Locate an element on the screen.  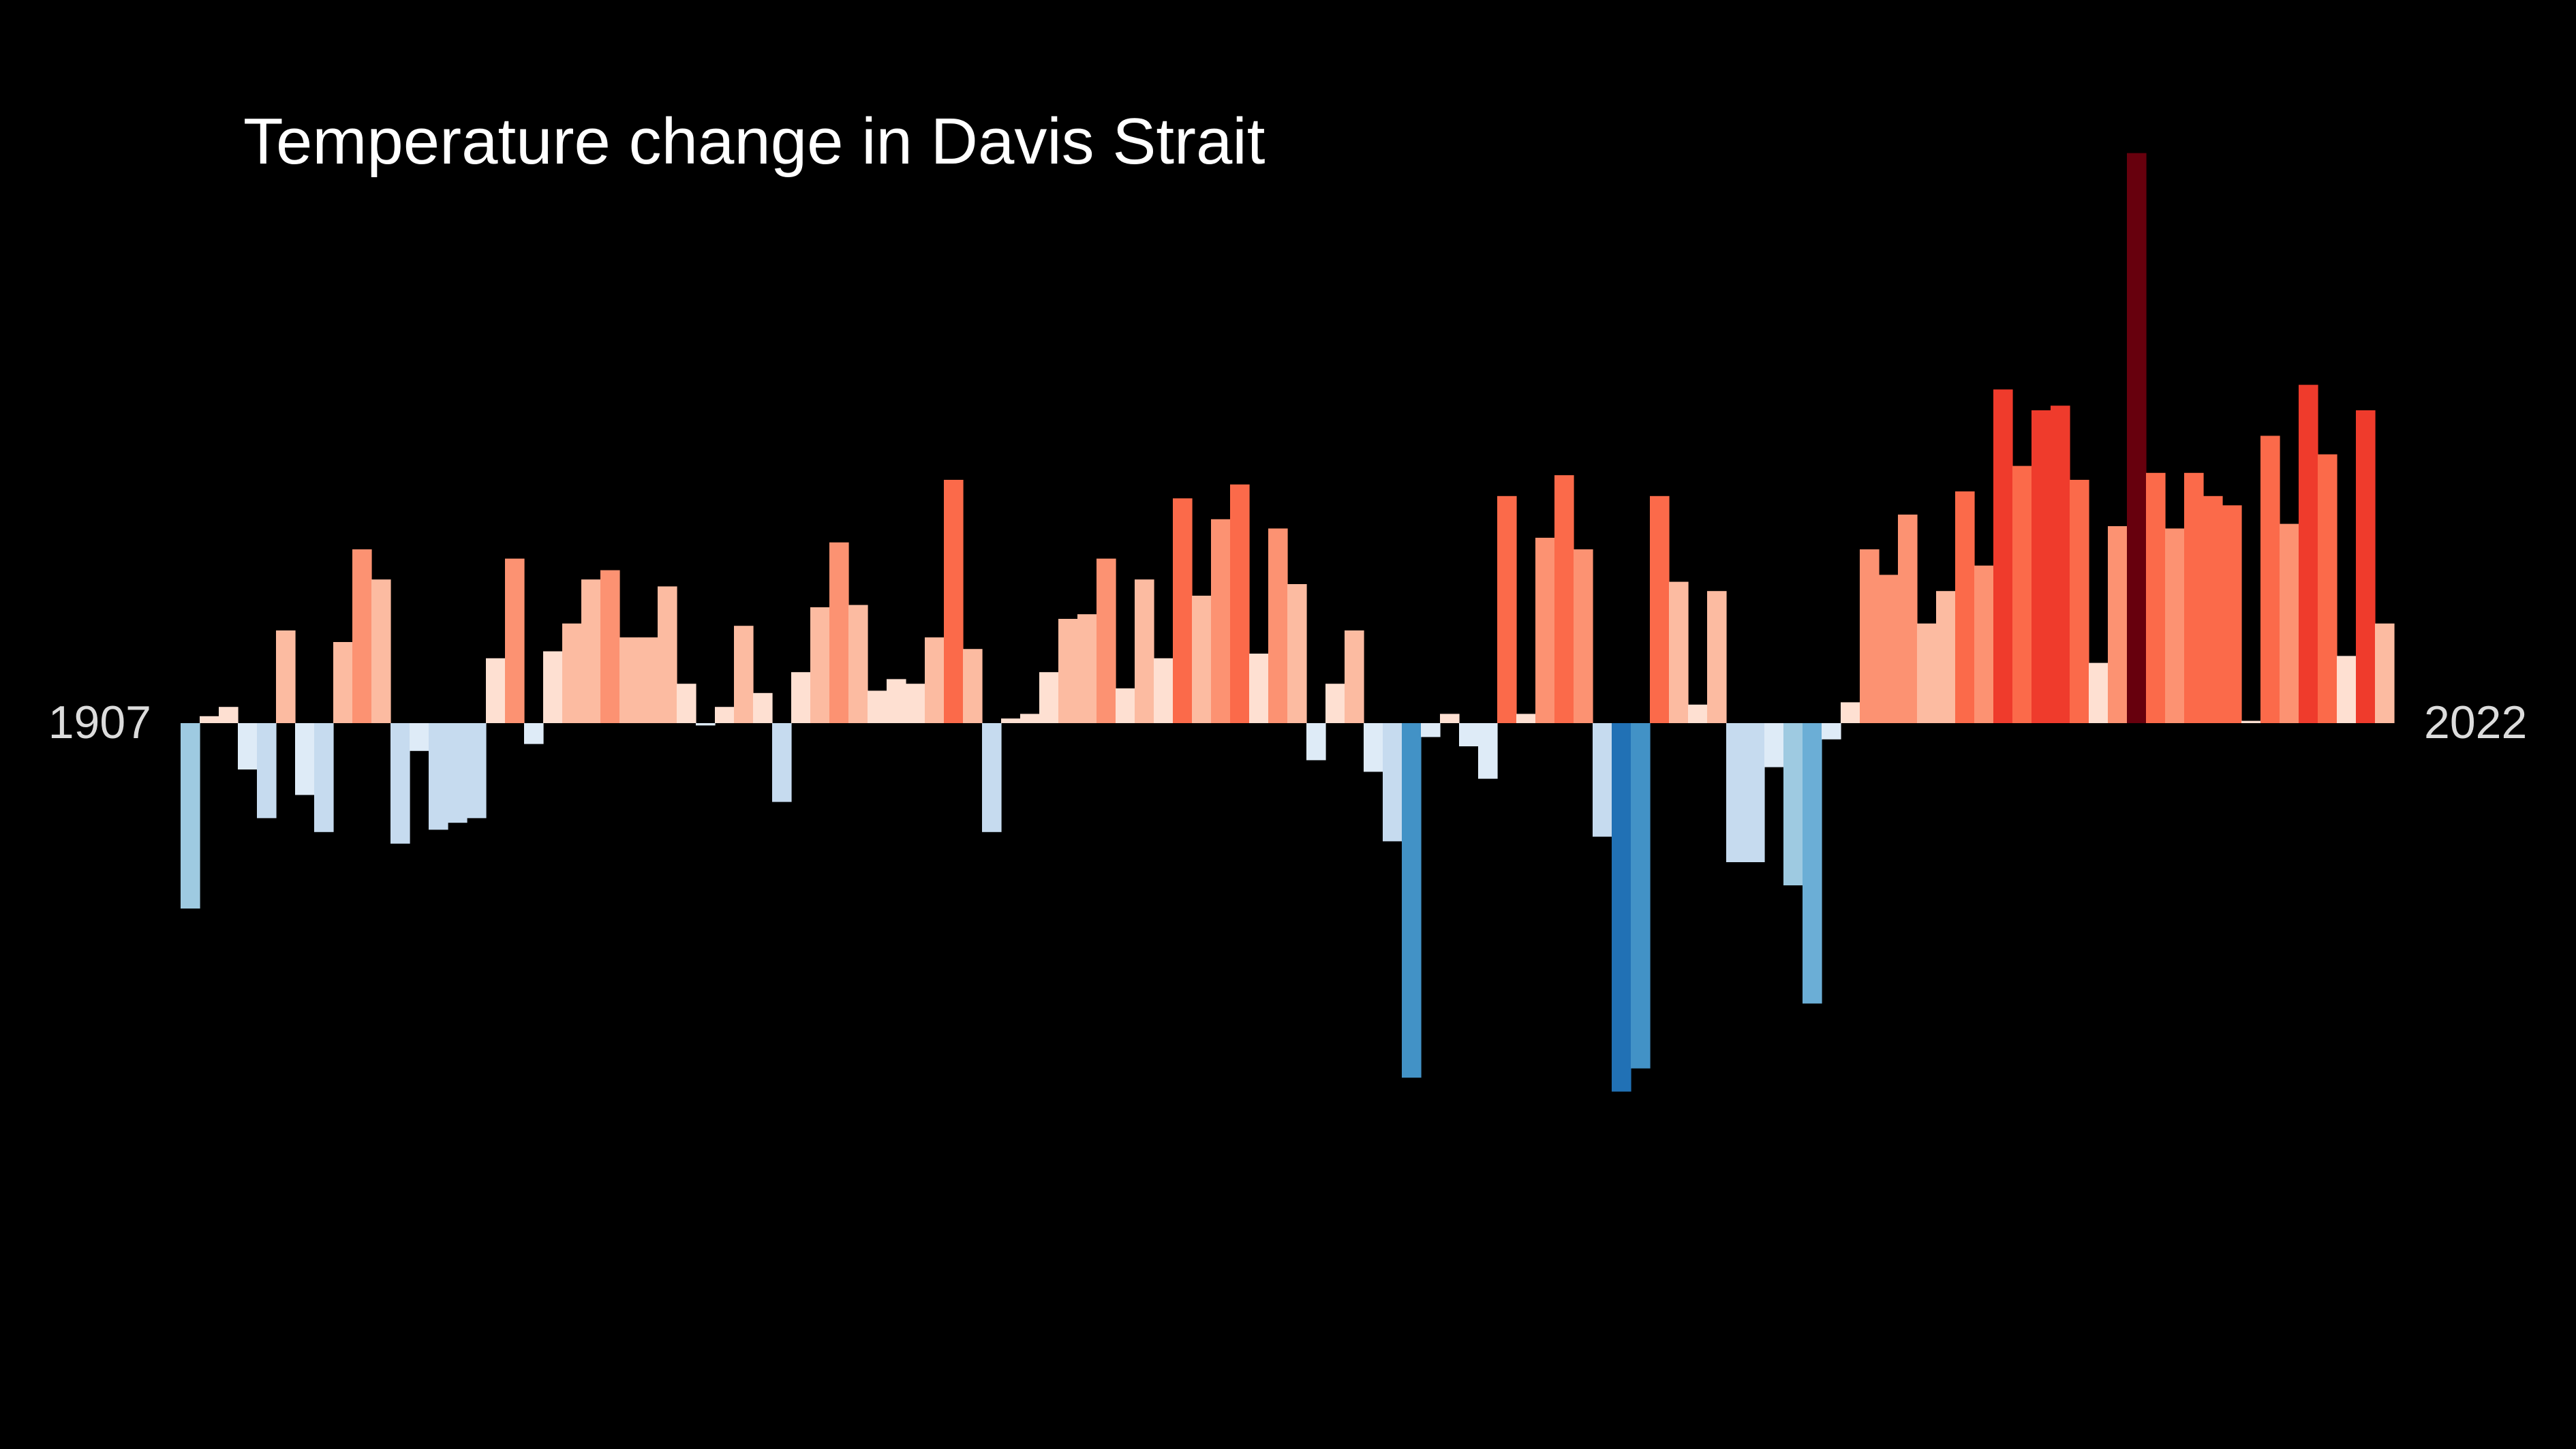
bar-2022 is located at coordinates (2385, 673).